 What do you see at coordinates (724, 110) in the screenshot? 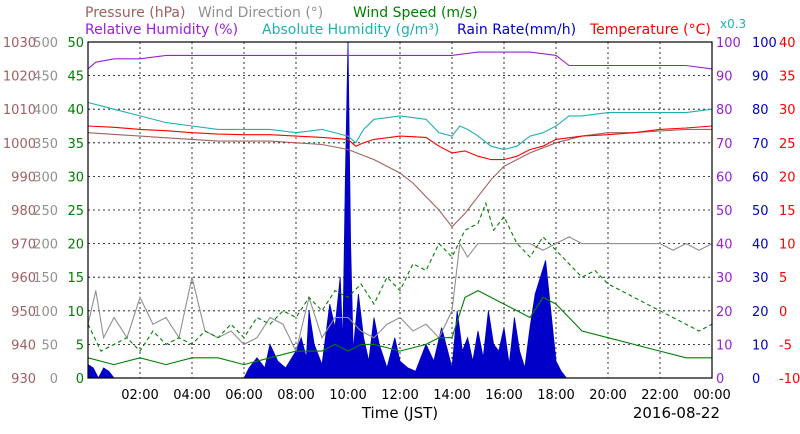
I see `humidity-tick-label: 80` at bounding box center [724, 110].